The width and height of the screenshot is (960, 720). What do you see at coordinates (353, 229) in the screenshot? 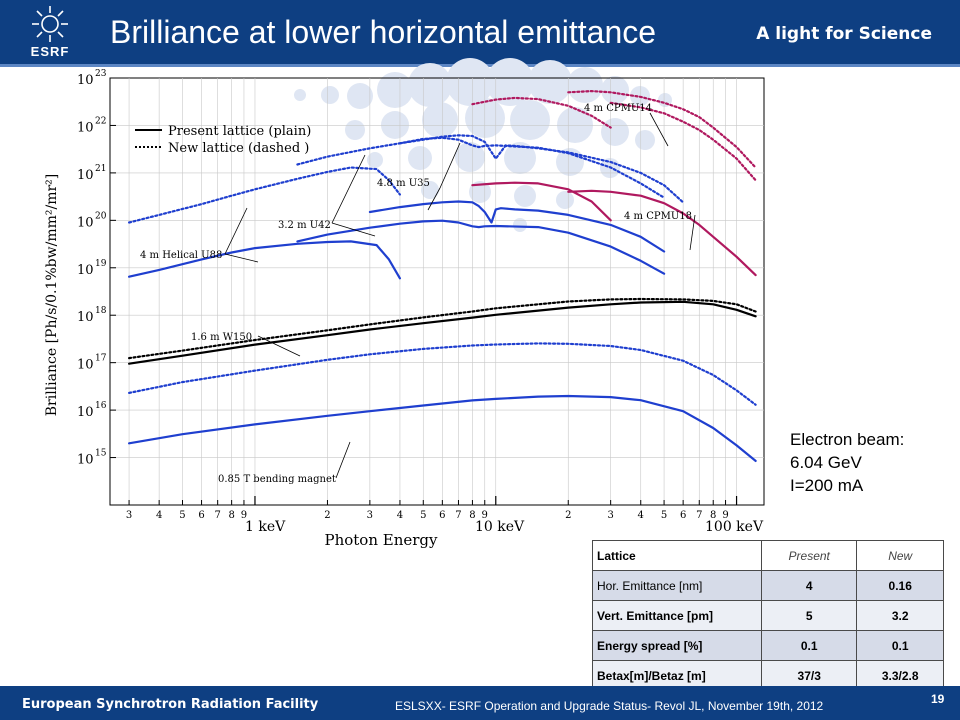
I see `leader-u42-a` at bounding box center [353, 229].